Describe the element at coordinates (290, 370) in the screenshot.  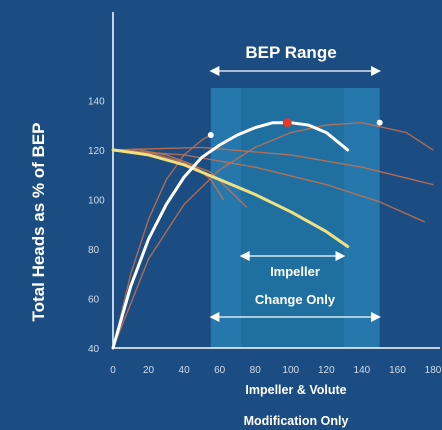
I see `x-tick-label: 100` at that location.